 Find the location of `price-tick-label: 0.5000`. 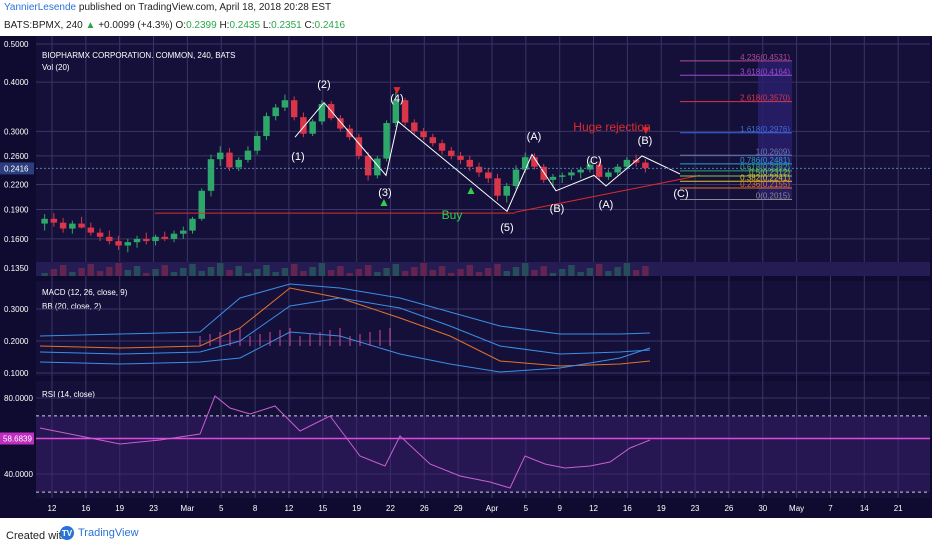

price-tick-label: 0.5000 is located at coordinates (16, 44).